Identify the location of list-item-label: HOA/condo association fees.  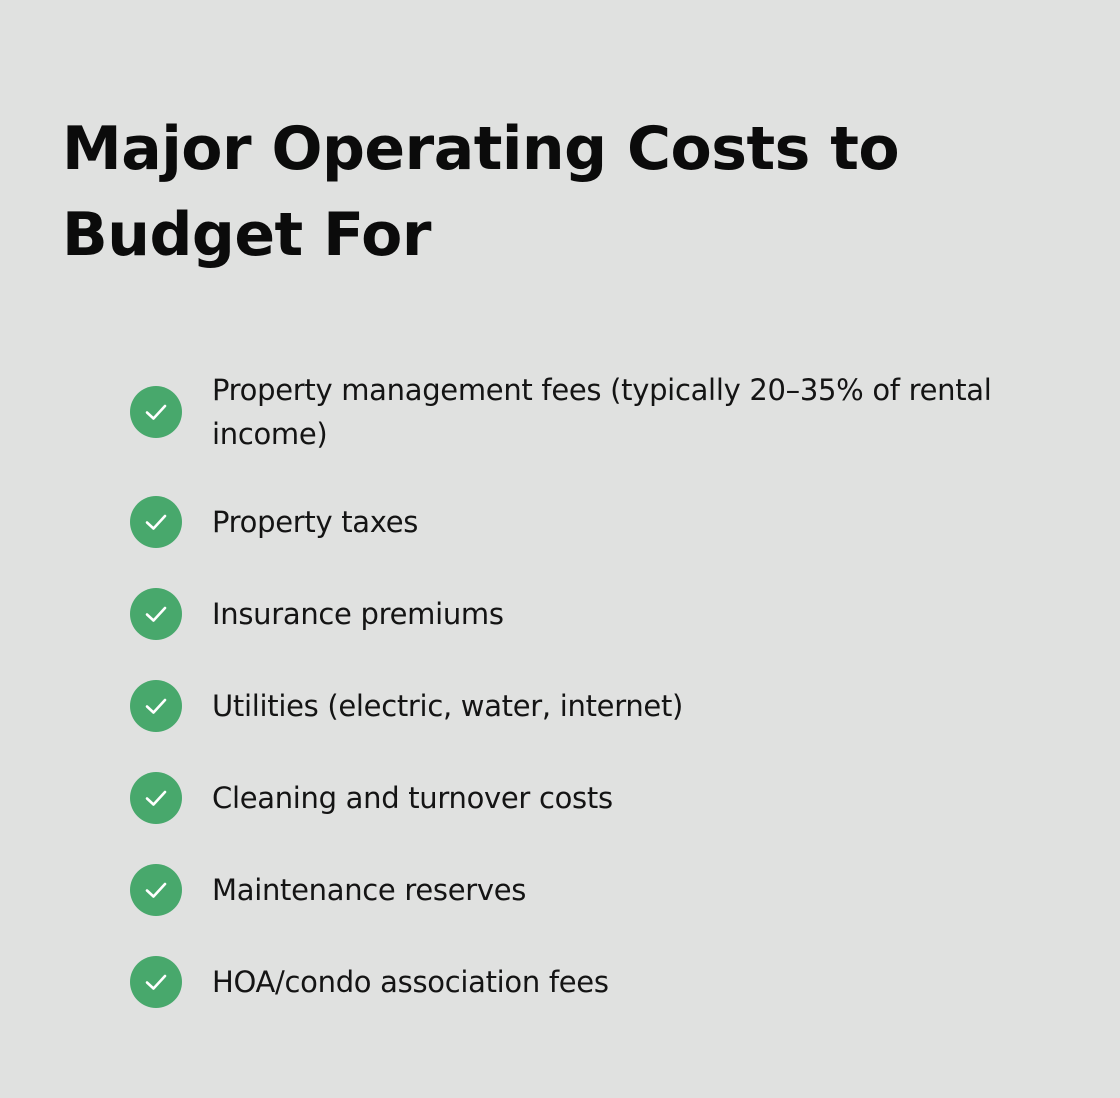
(410, 982).